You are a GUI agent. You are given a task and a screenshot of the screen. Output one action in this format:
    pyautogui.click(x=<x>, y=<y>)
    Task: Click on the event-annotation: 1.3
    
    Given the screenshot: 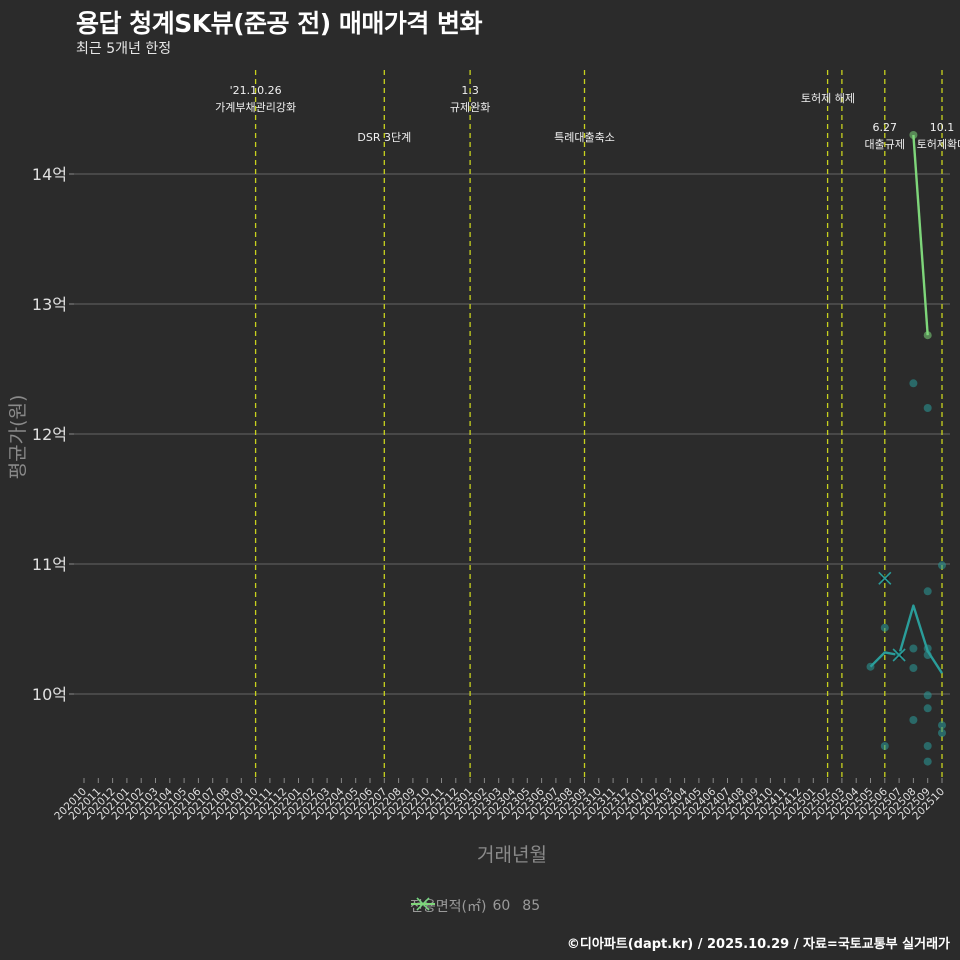 What is the action you would take?
    pyautogui.click(x=470, y=90)
    